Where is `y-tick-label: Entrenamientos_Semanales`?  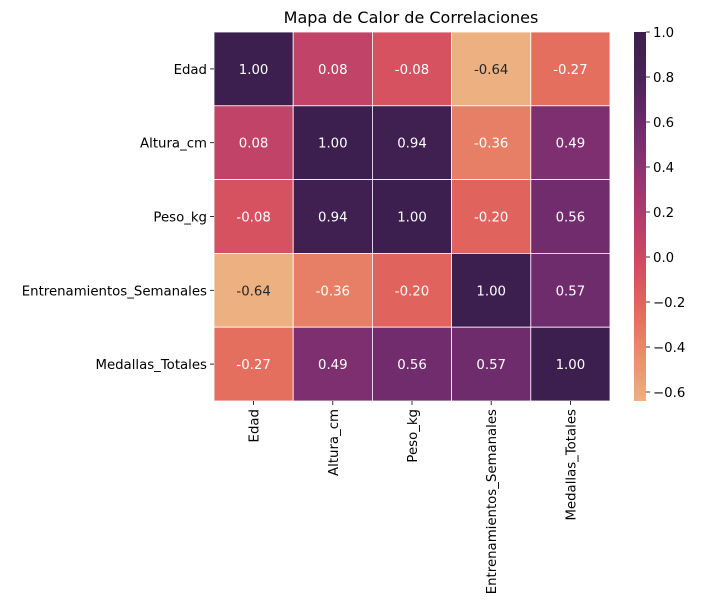
y-tick-label: Entrenamientos_Semanales is located at coordinates (114, 291).